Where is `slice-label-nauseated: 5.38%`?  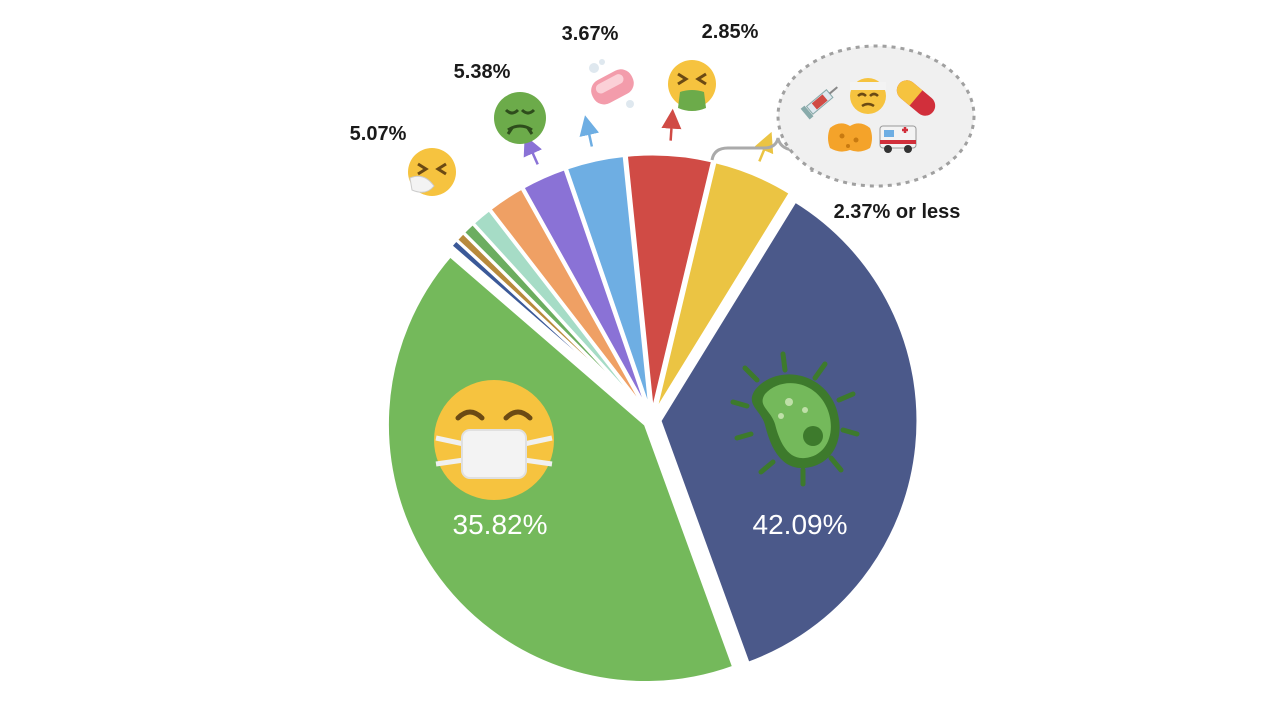 slice-label-nauseated: 5.38% is located at coordinates (482, 72).